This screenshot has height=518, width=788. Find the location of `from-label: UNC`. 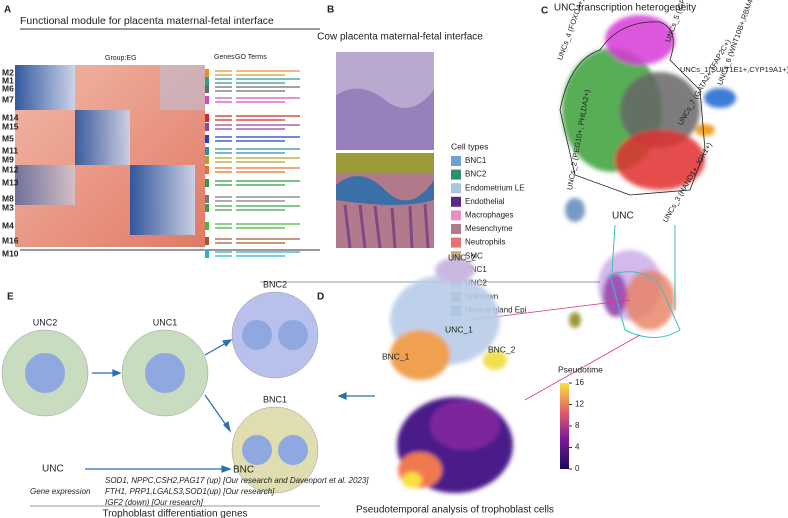

from-label: UNC is located at coordinates (53, 469).